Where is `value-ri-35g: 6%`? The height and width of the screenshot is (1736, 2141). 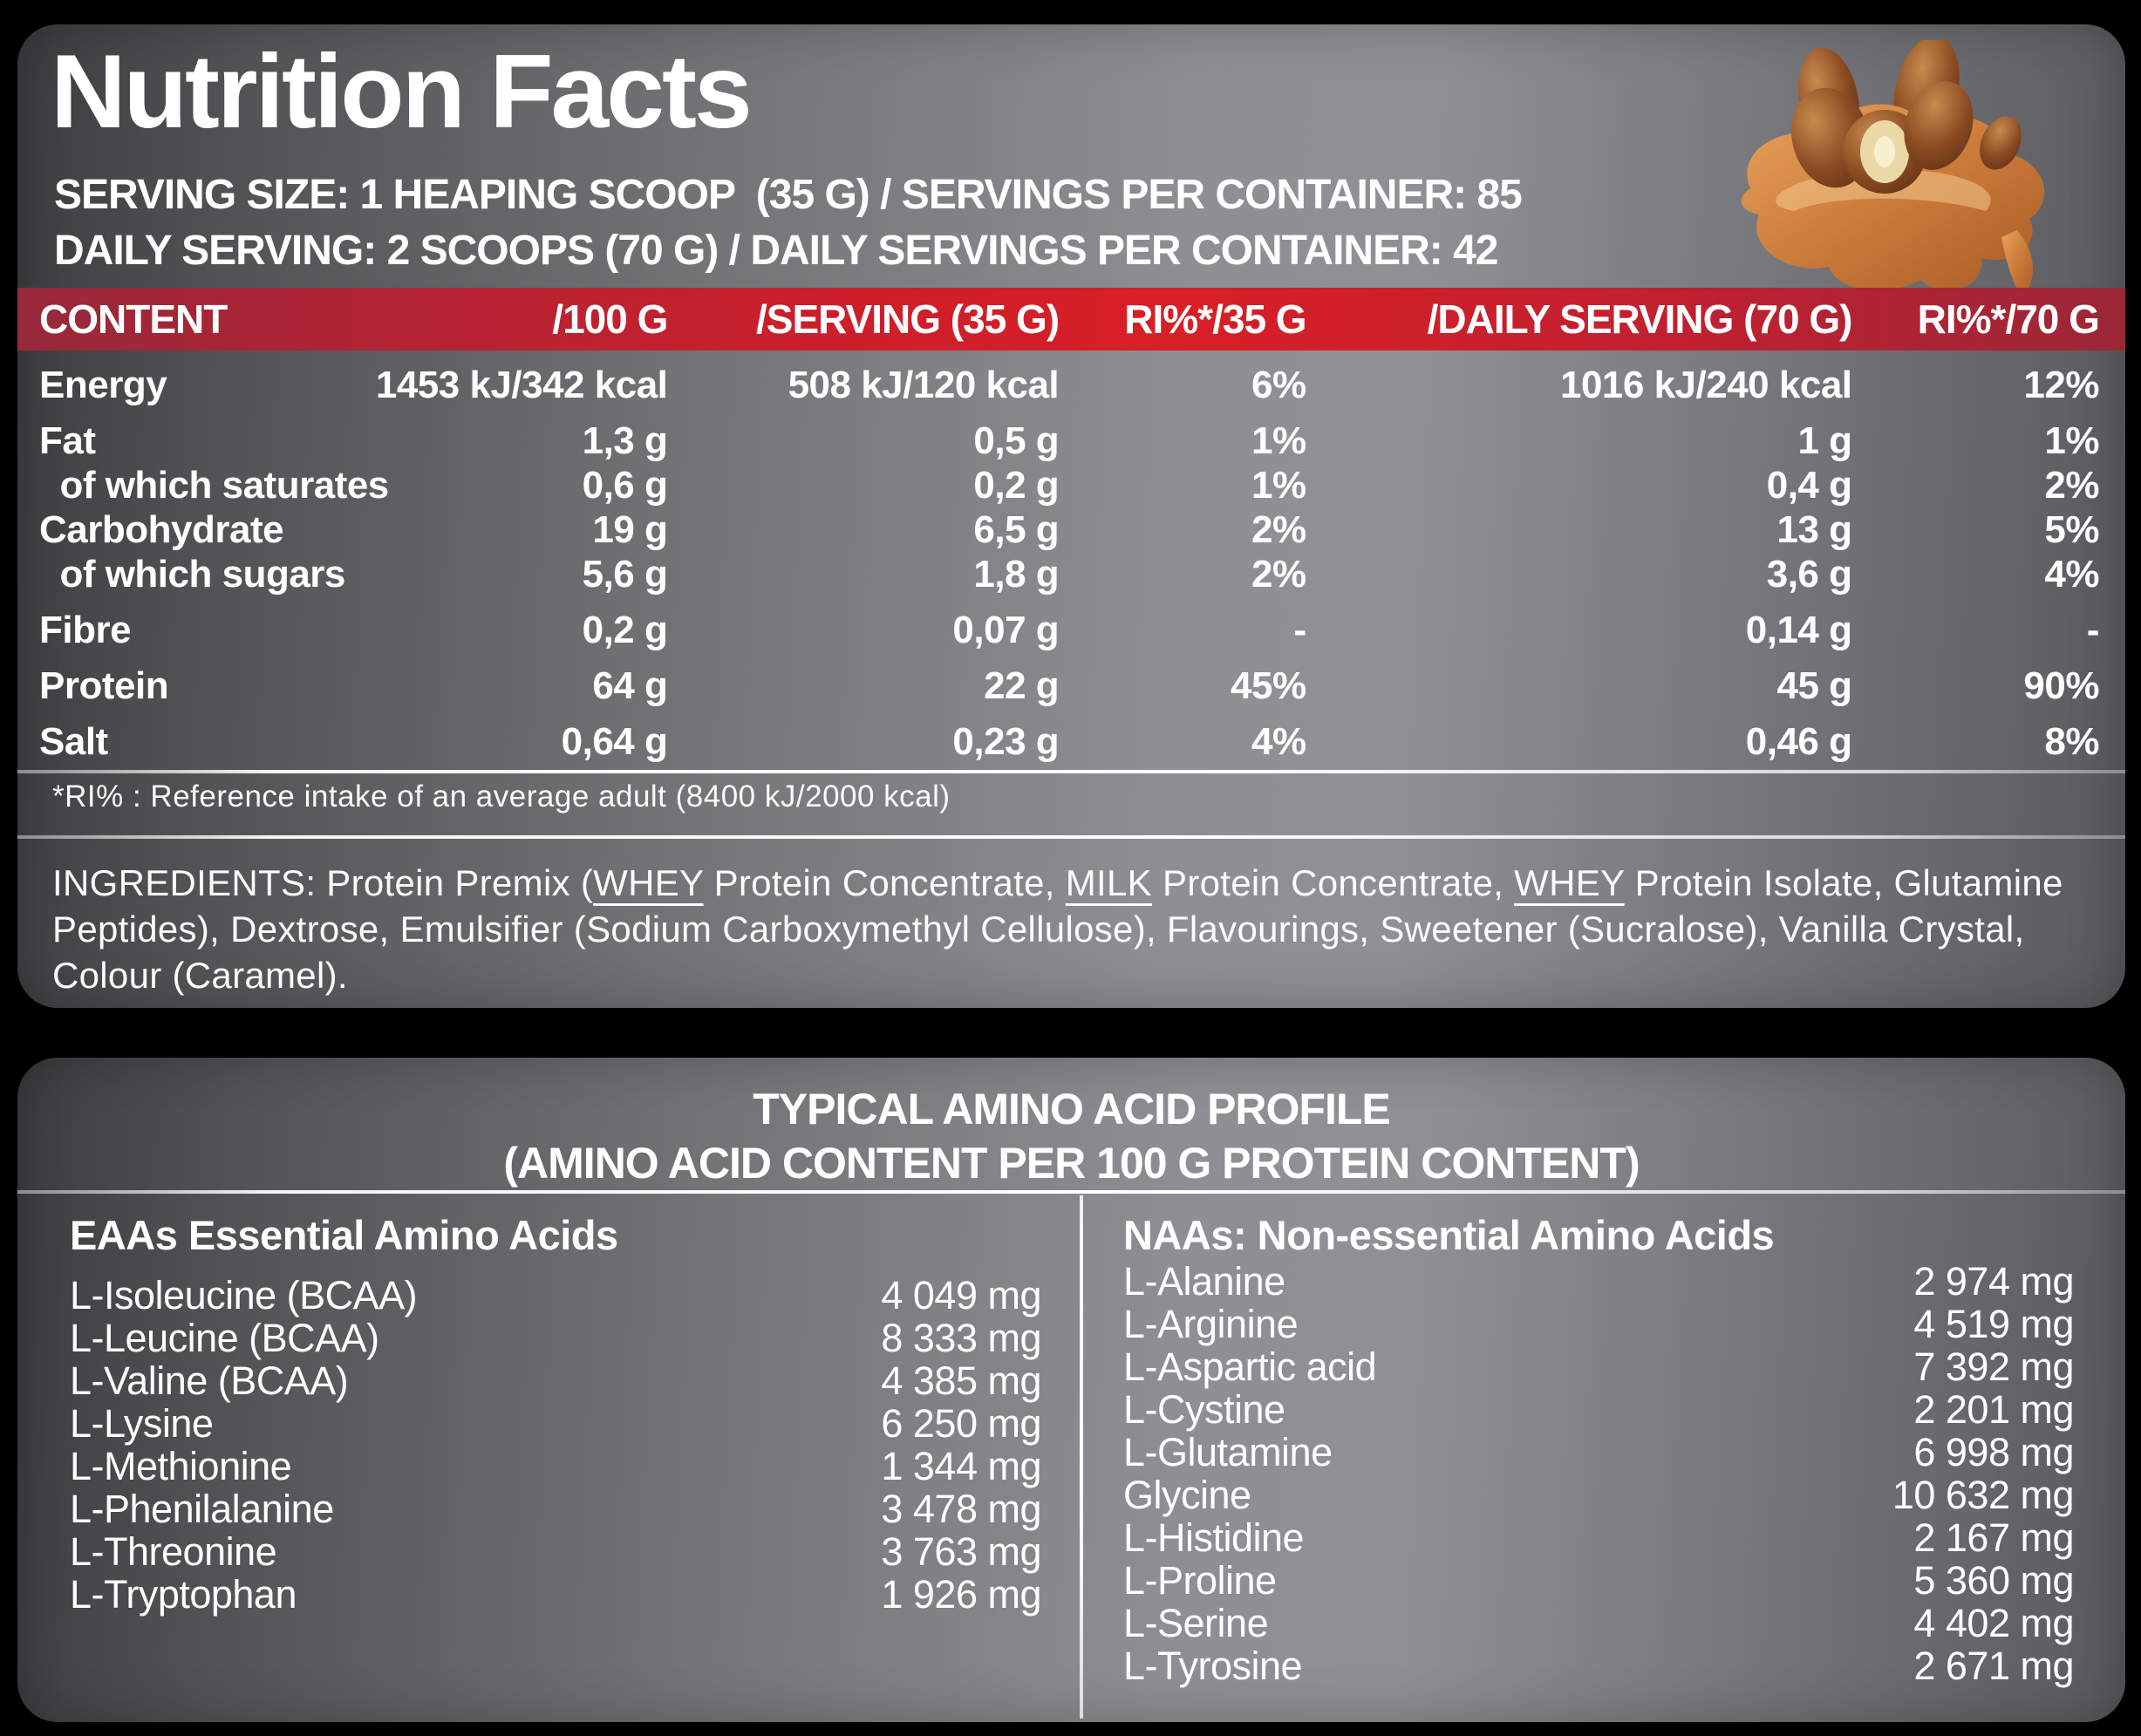 value-ri-35g: 6% is located at coordinates (1278, 385).